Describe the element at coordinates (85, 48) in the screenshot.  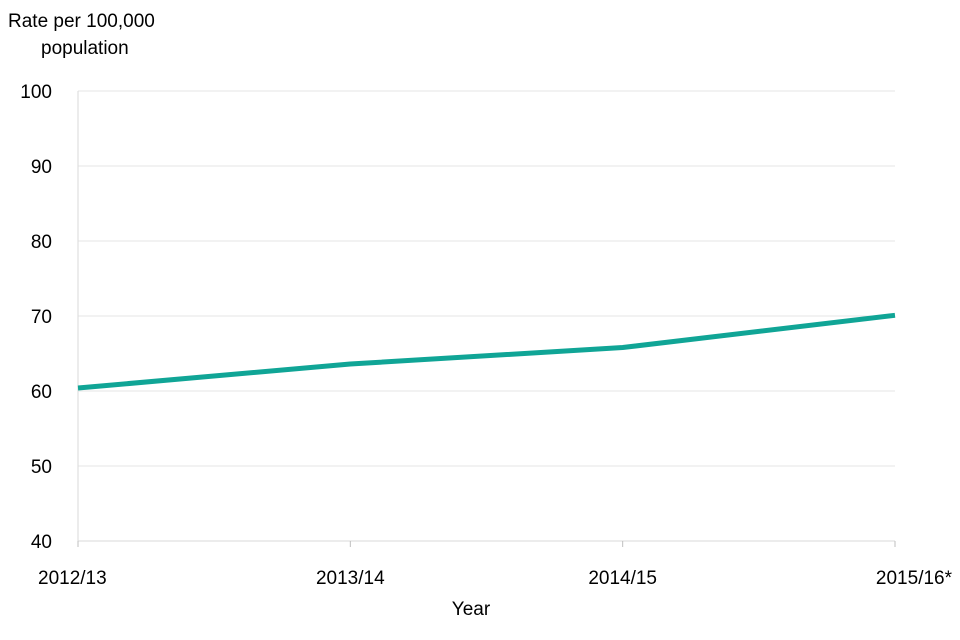
I see `y-axis-label-line-2: population` at that location.